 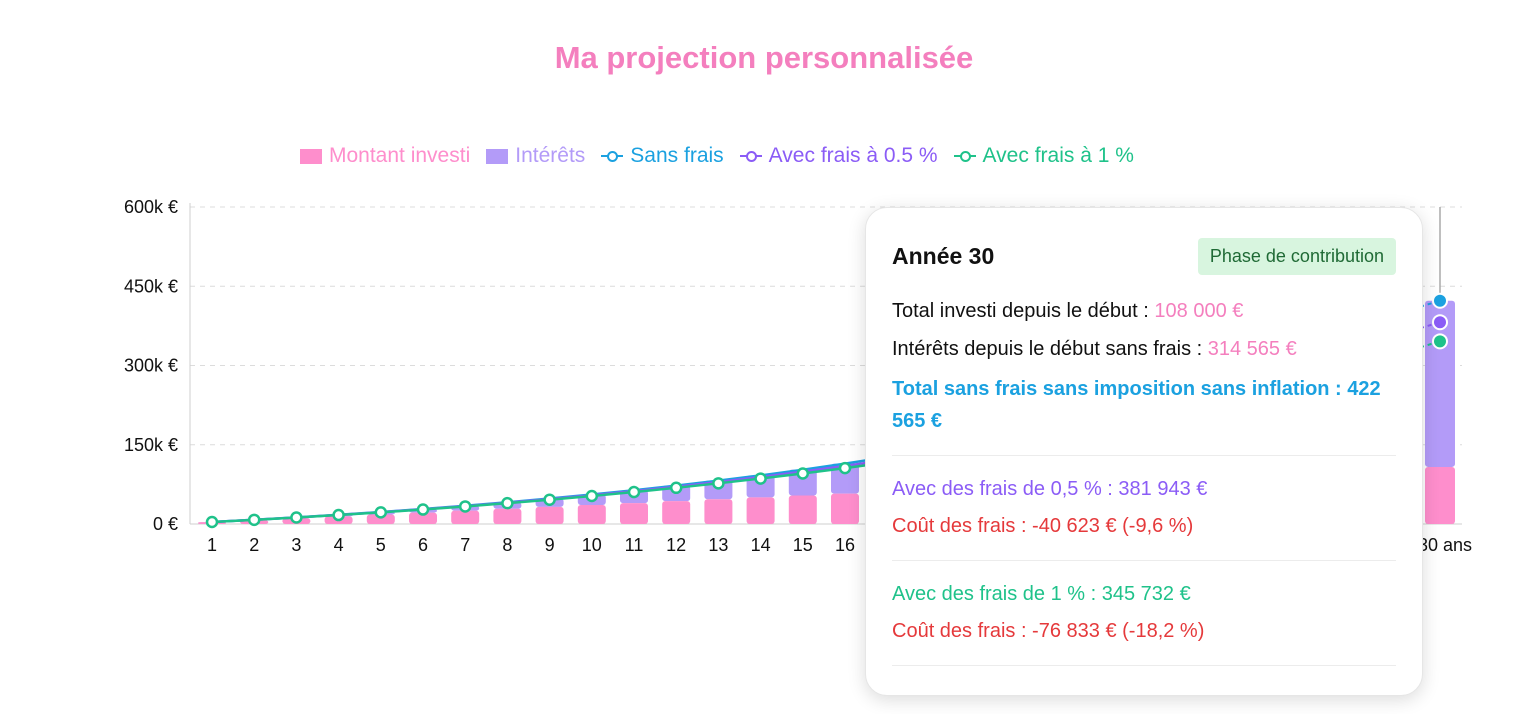 What do you see at coordinates (151, 445) in the screenshot?
I see `y-tick-label: 150k €` at bounding box center [151, 445].